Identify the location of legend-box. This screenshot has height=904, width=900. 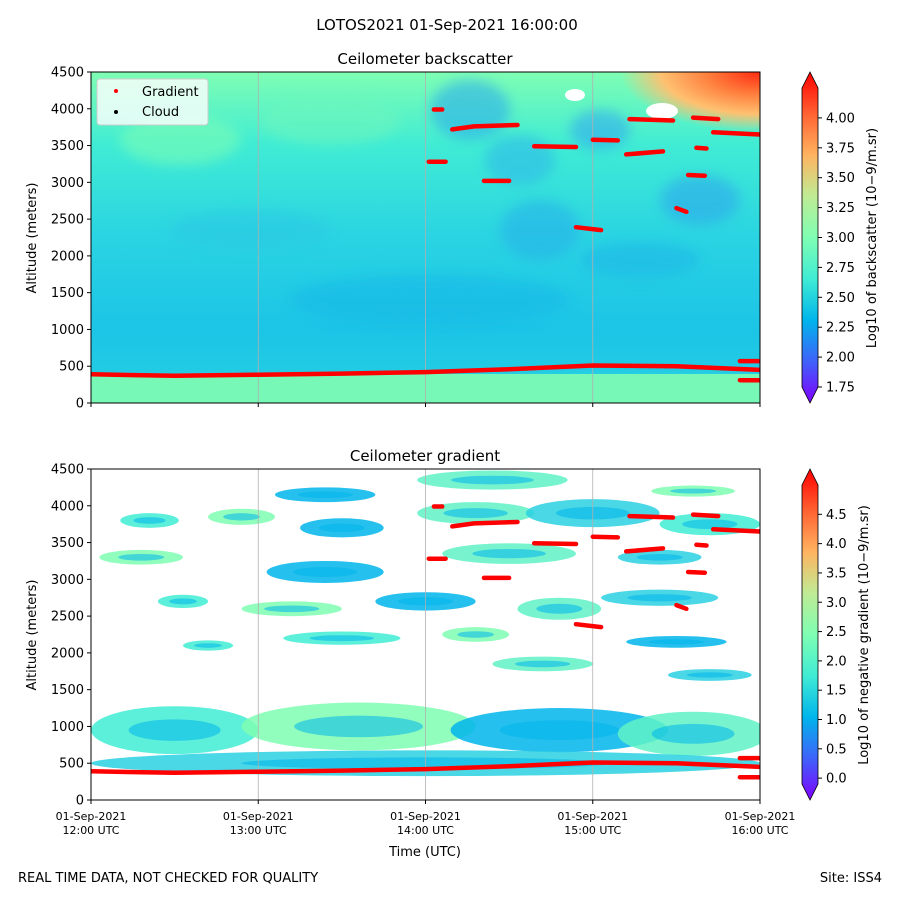
(152, 102).